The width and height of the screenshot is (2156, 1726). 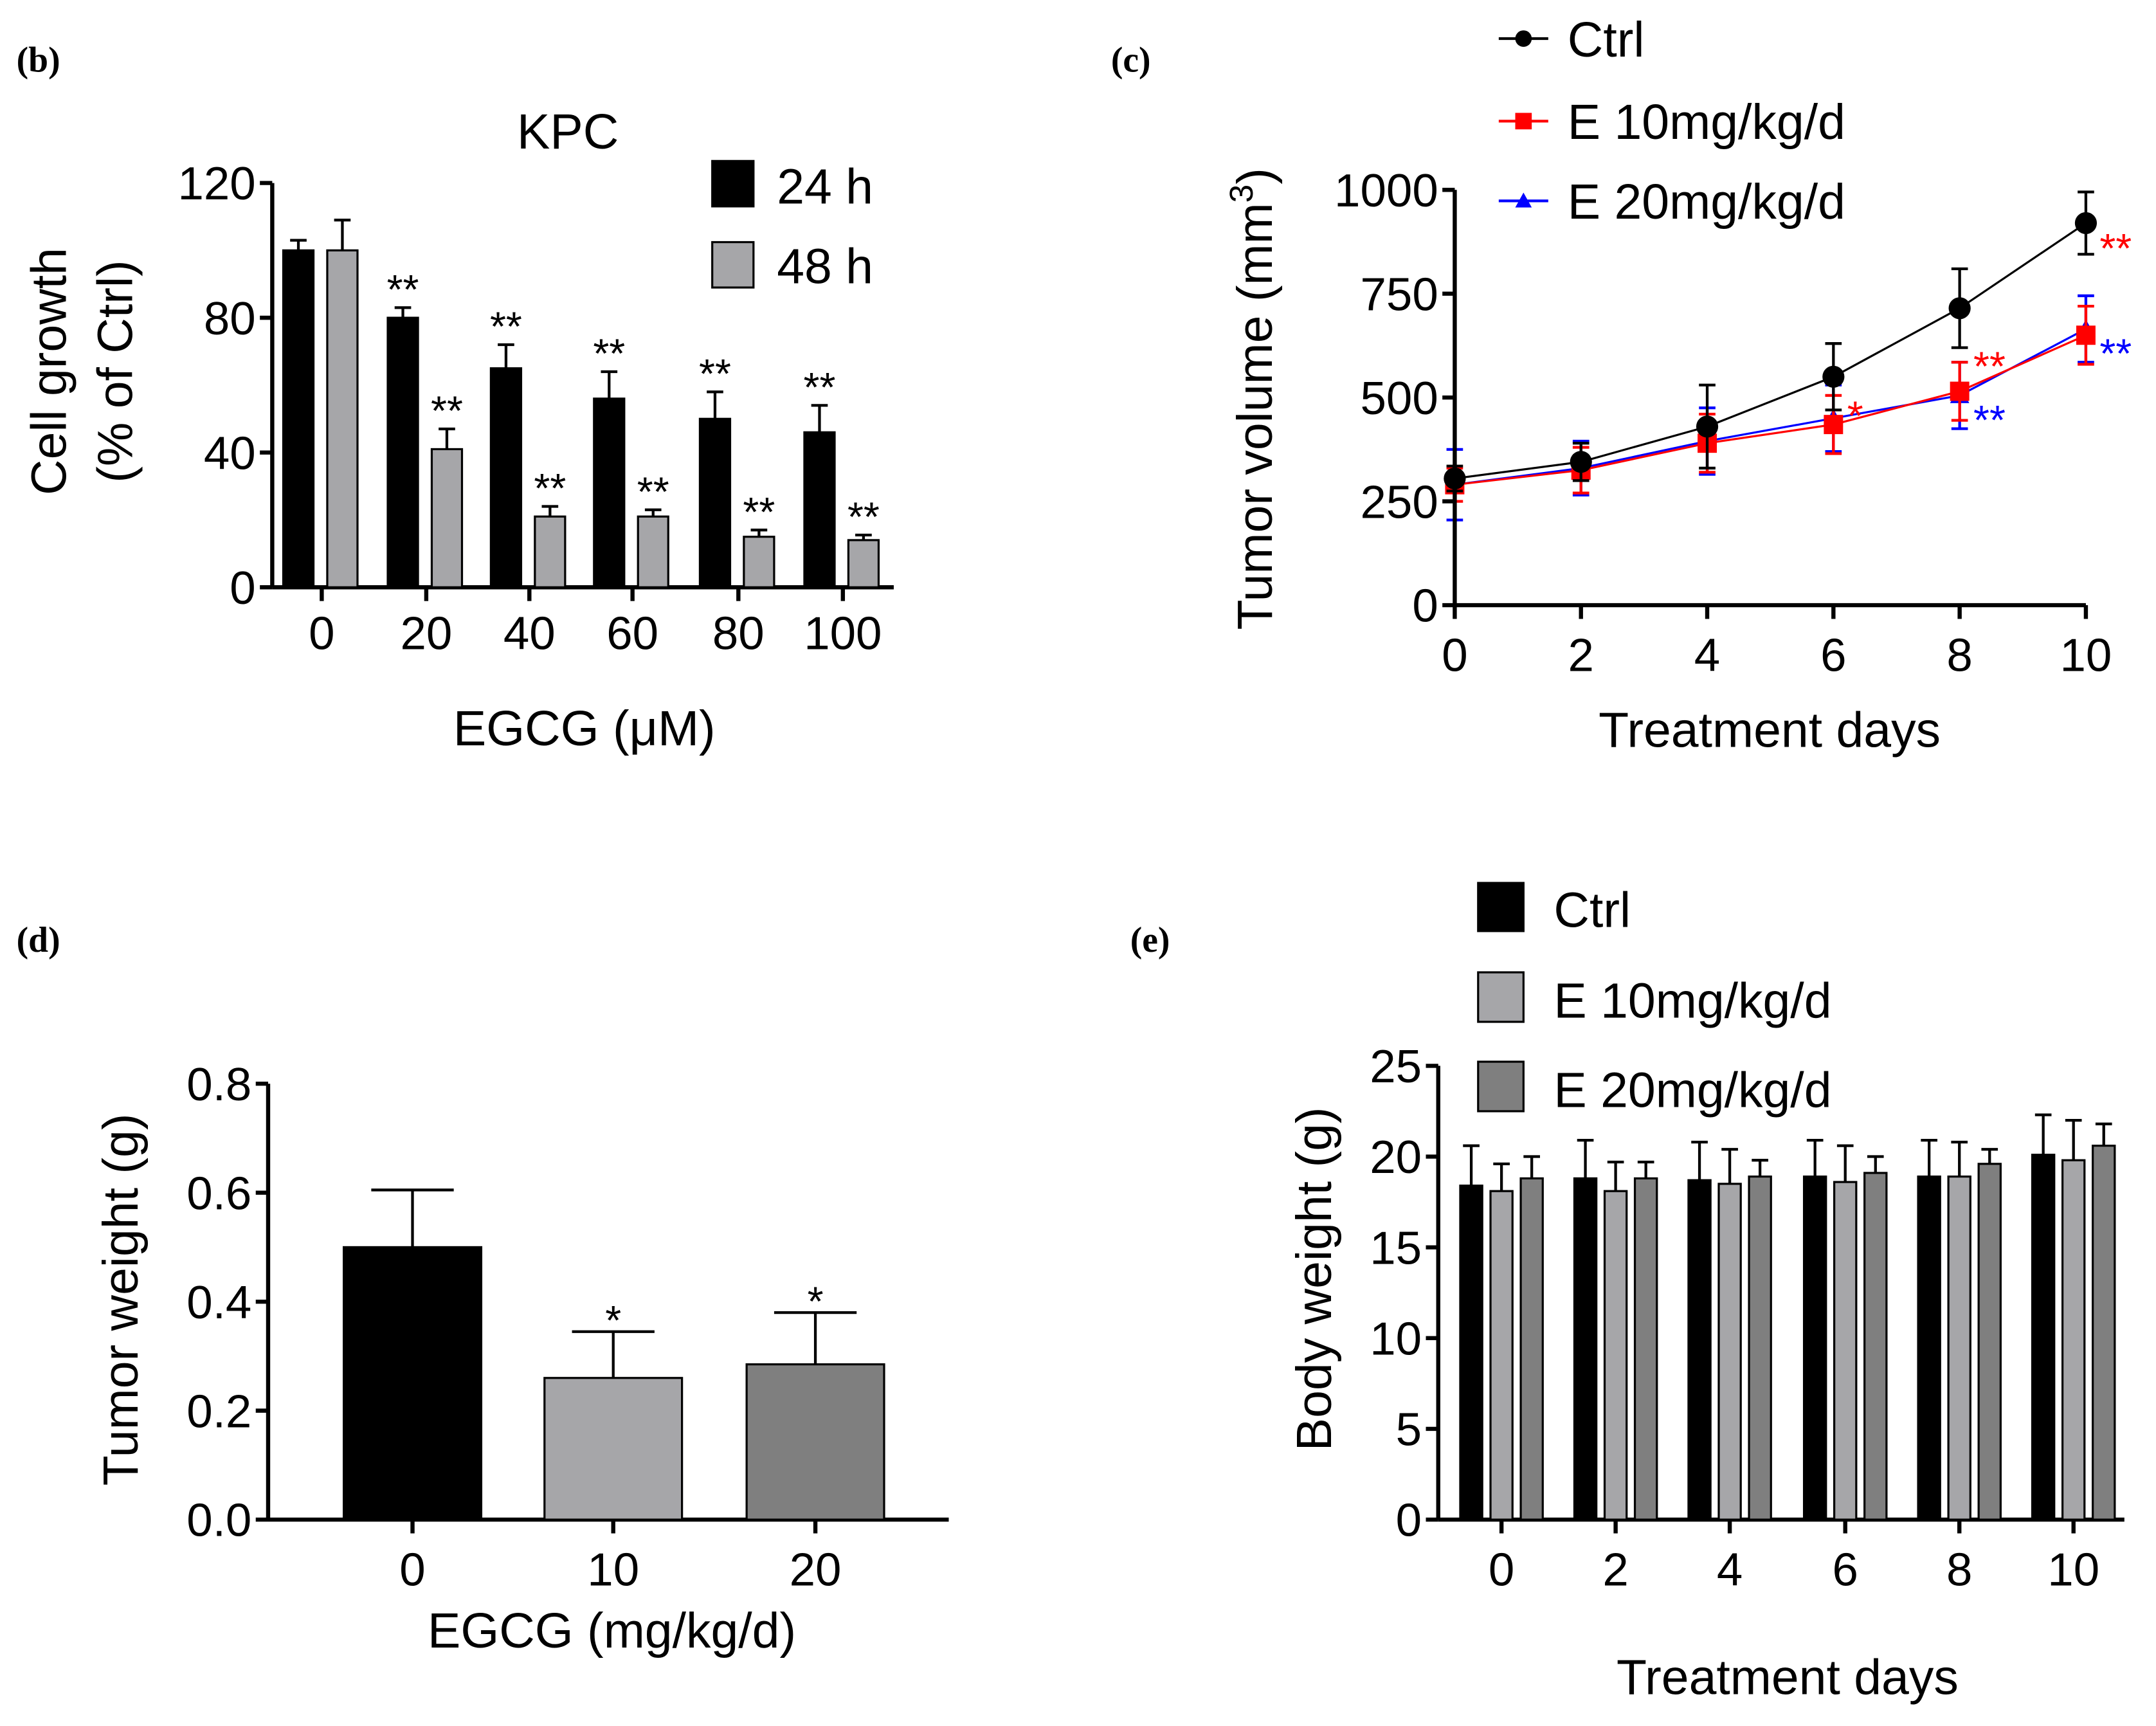 I want to click on chart-title: KPC, so click(x=568, y=131).